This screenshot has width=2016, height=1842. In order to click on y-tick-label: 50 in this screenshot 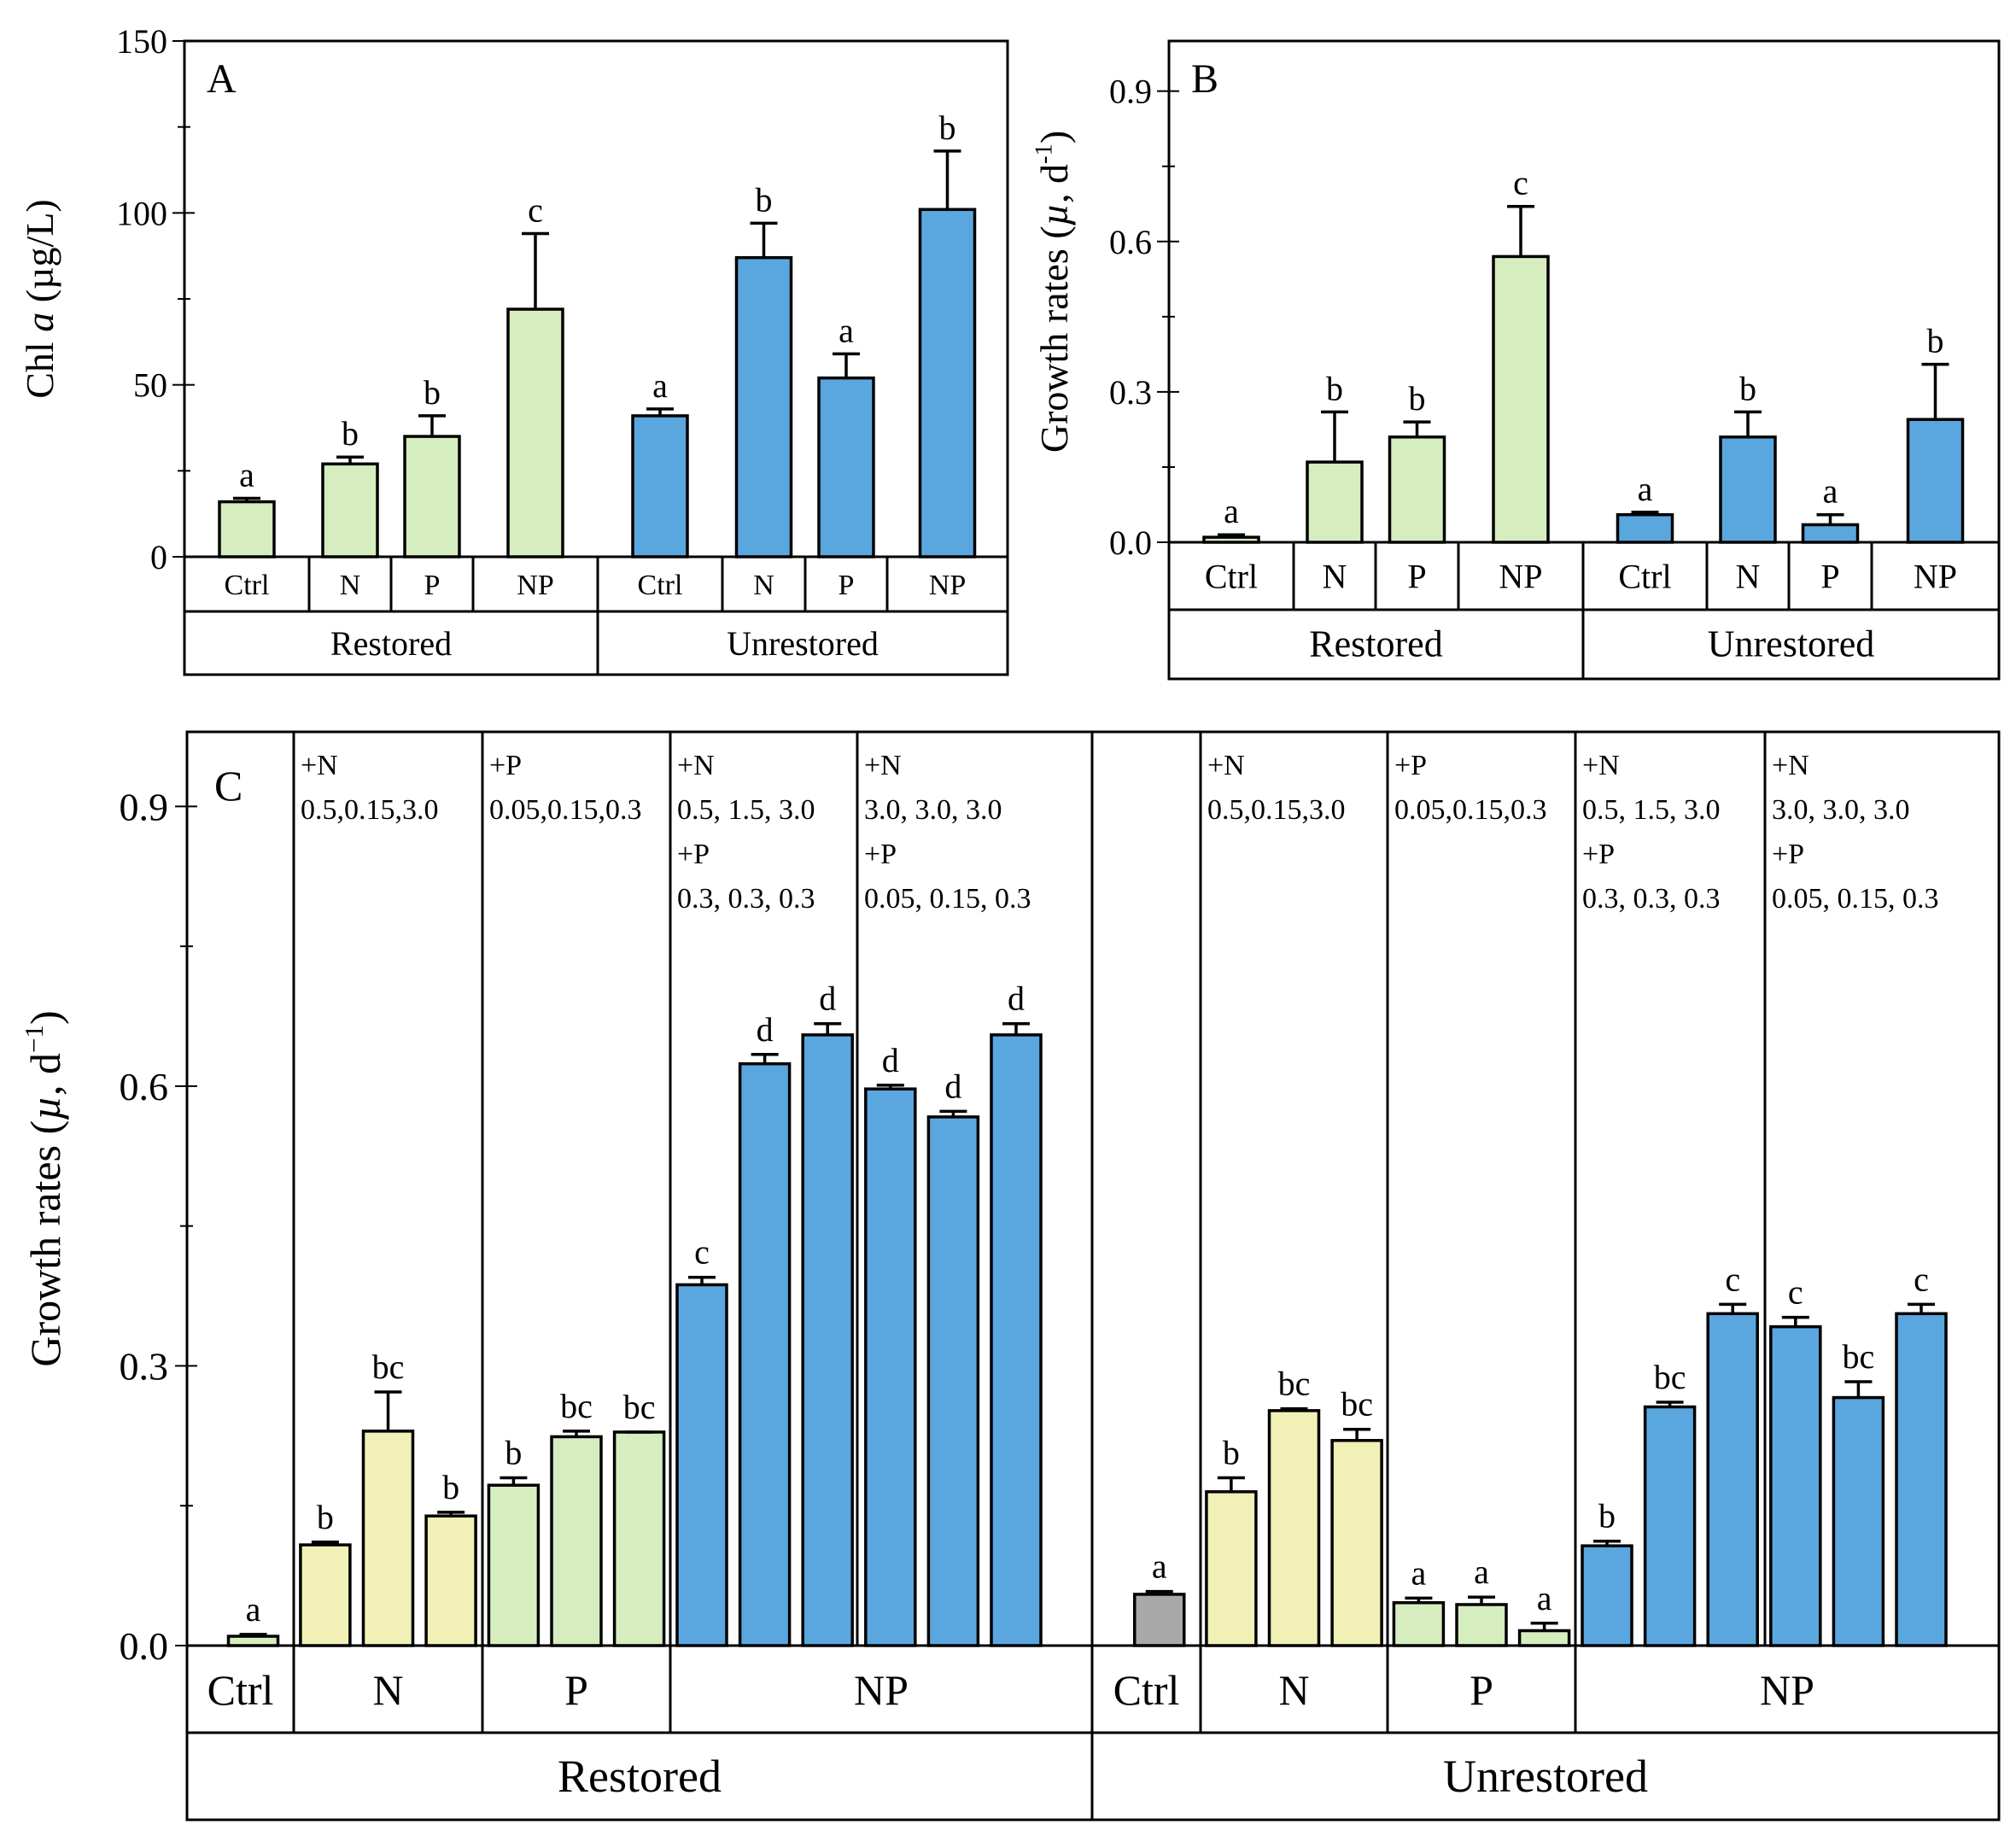, I will do `click(150, 385)`.